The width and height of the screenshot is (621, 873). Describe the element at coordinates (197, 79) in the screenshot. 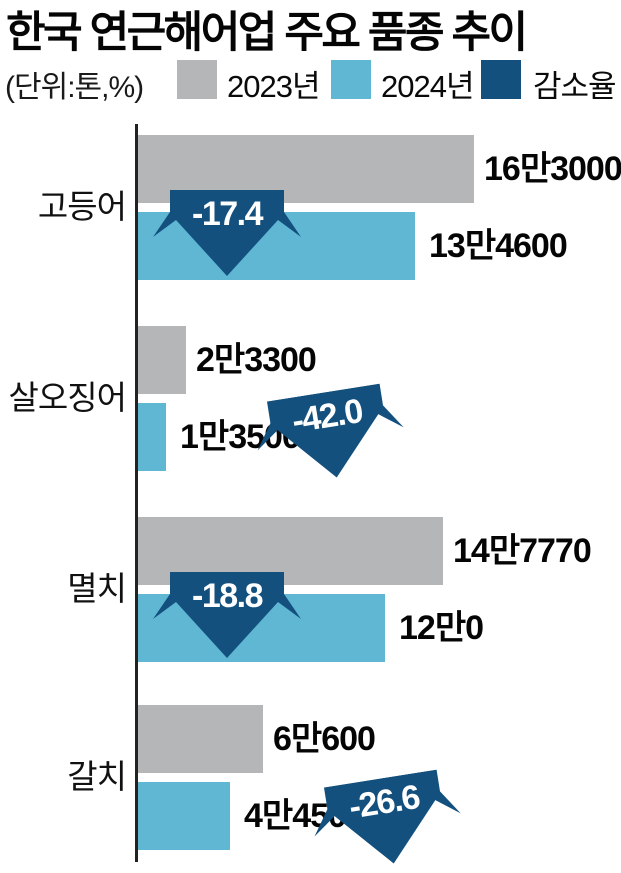

I see `legend-swatch-2023` at that location.